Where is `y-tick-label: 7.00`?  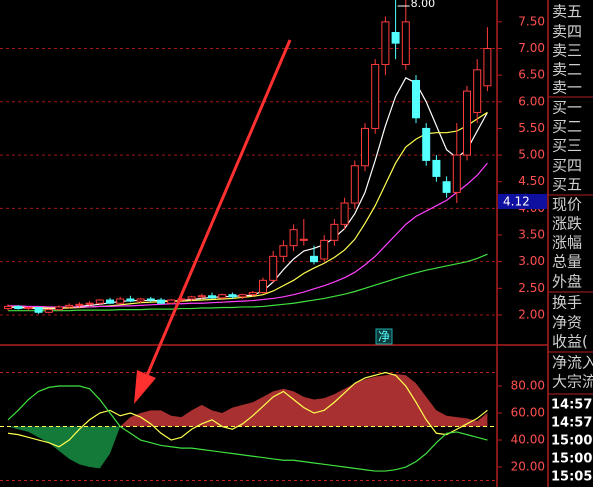
y-tick-label: 7.00 is located at coordinates (531, 48).